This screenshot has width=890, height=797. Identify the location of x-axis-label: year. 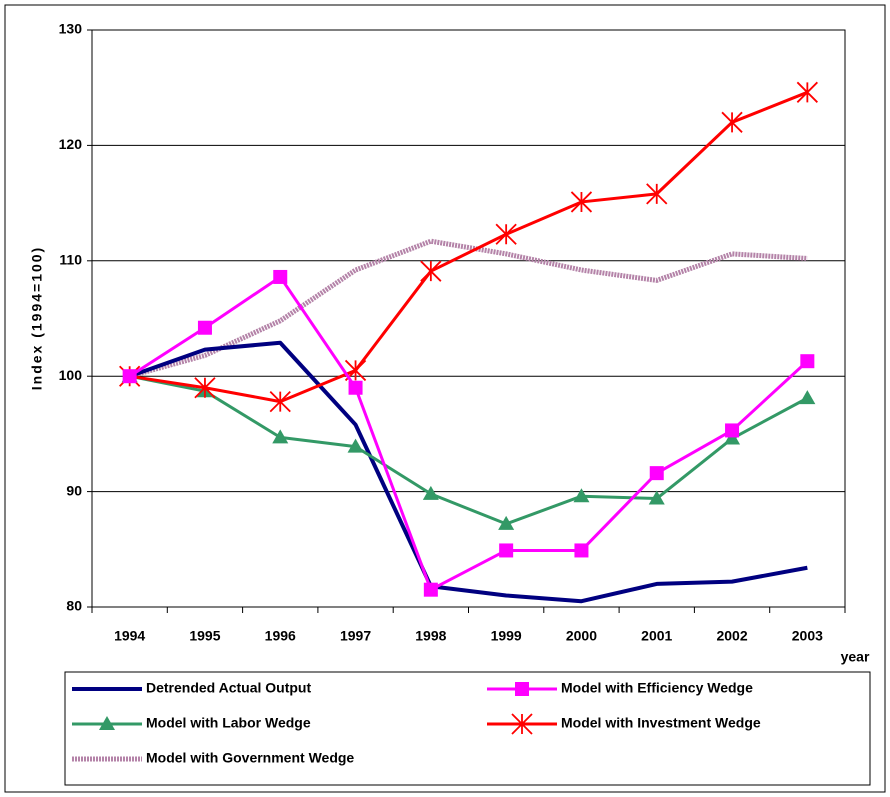
(855, 657).